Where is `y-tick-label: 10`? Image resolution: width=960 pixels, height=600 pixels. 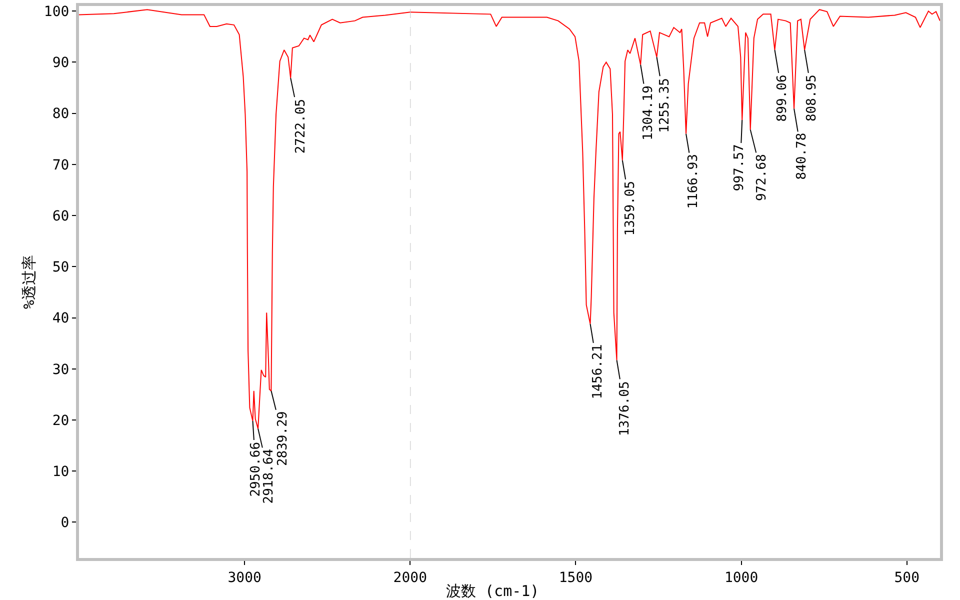
y-tick-label: 10 is located at coordinates (61, 472).